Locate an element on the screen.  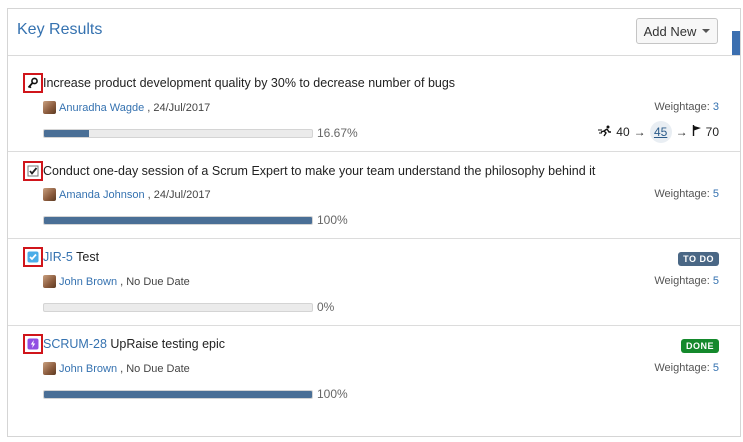
owner-link: Anuradha Wagde is located at coordinates (102, 107).